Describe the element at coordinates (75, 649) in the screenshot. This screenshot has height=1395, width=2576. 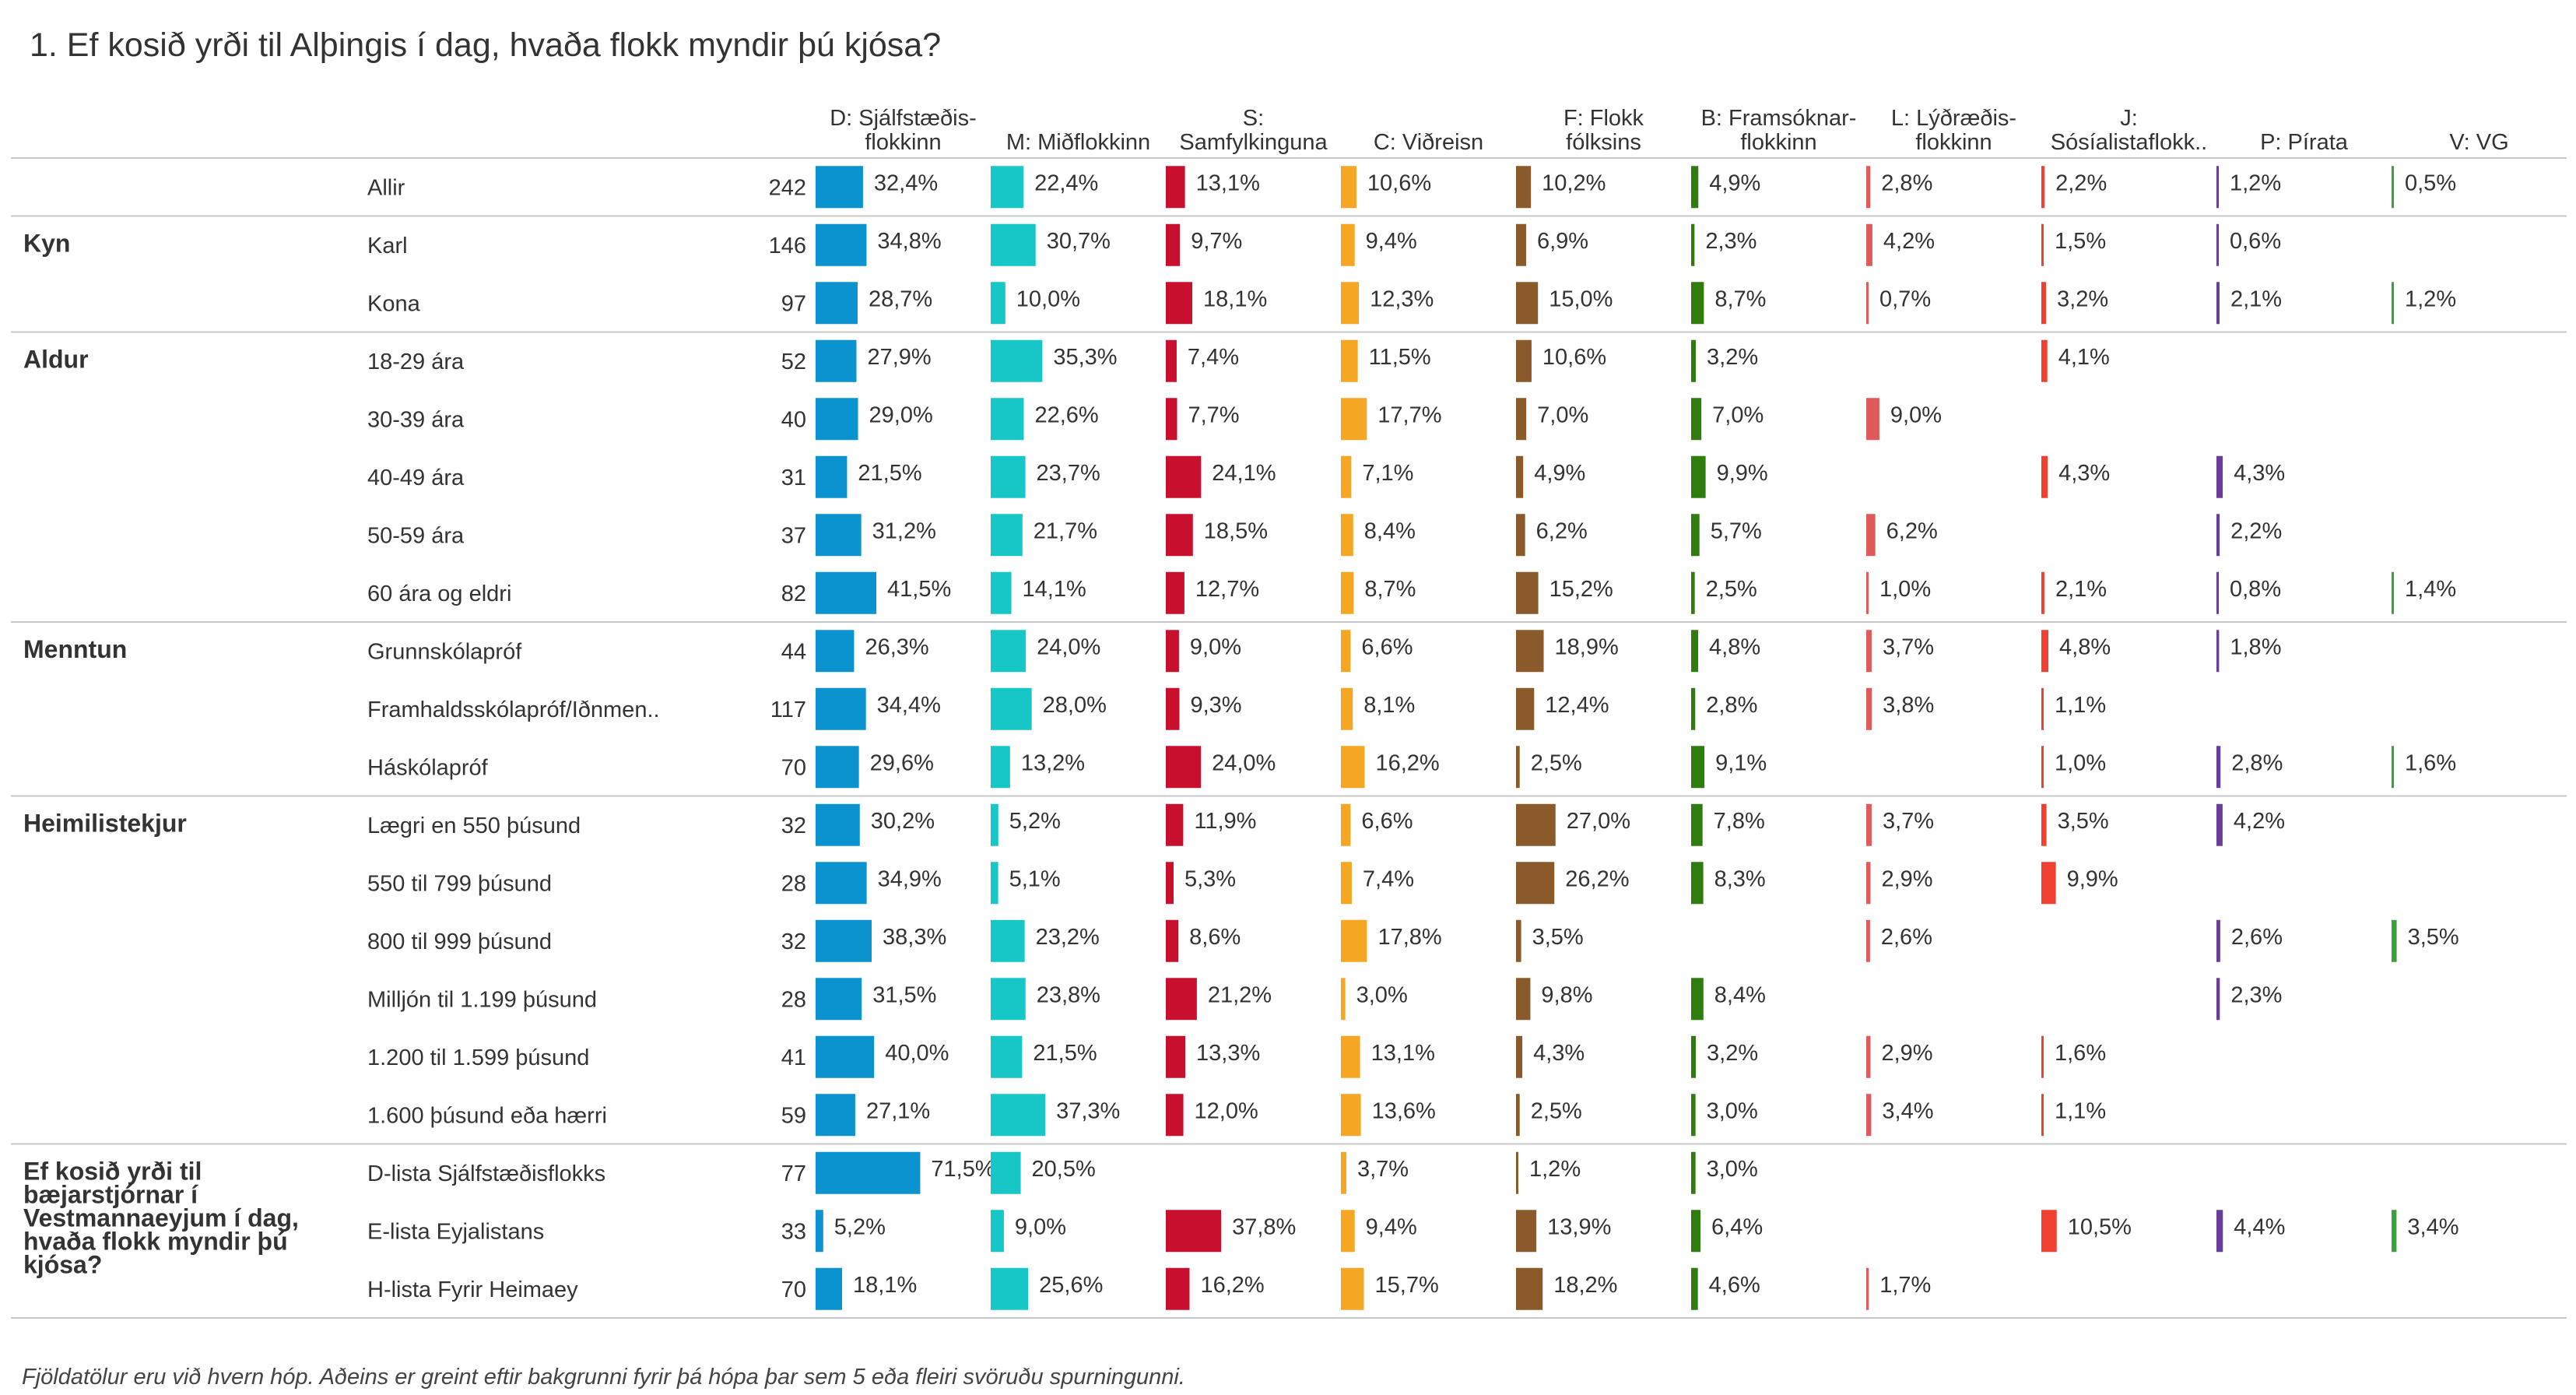
I see `group-label: Menntun` at that location.